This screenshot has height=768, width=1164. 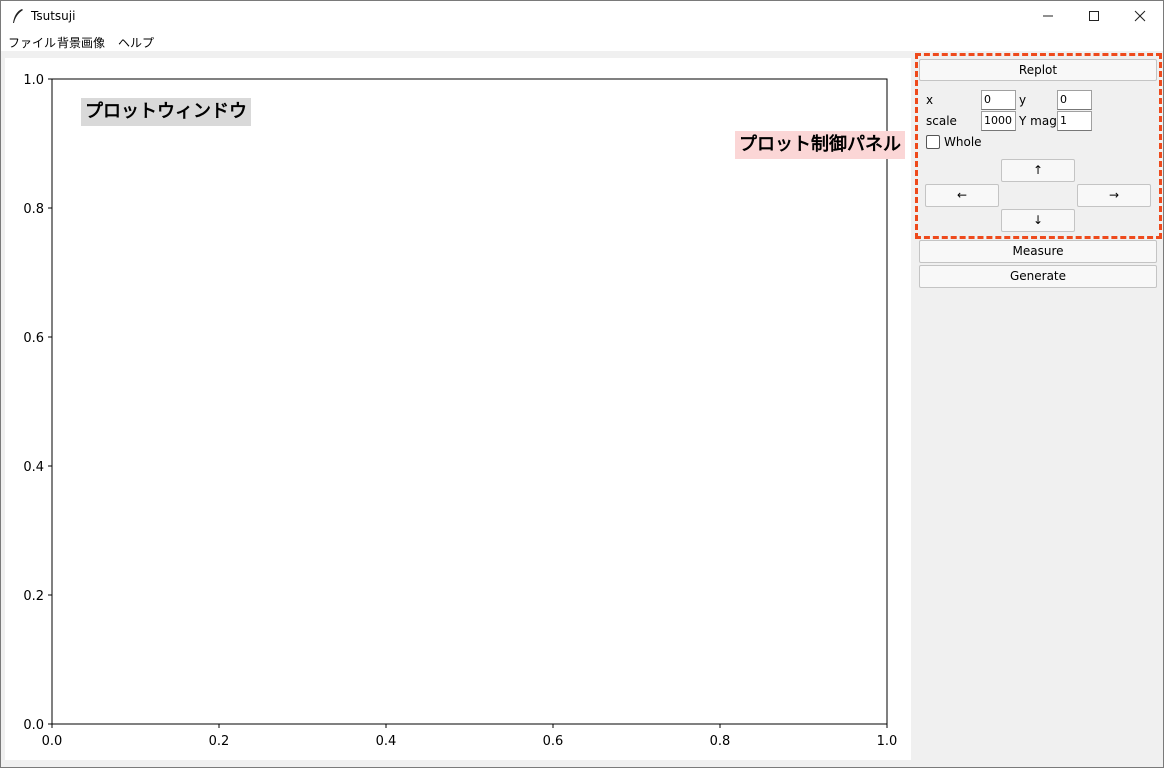 I want to click on whole-checkbox, so click(x=933, y=142).